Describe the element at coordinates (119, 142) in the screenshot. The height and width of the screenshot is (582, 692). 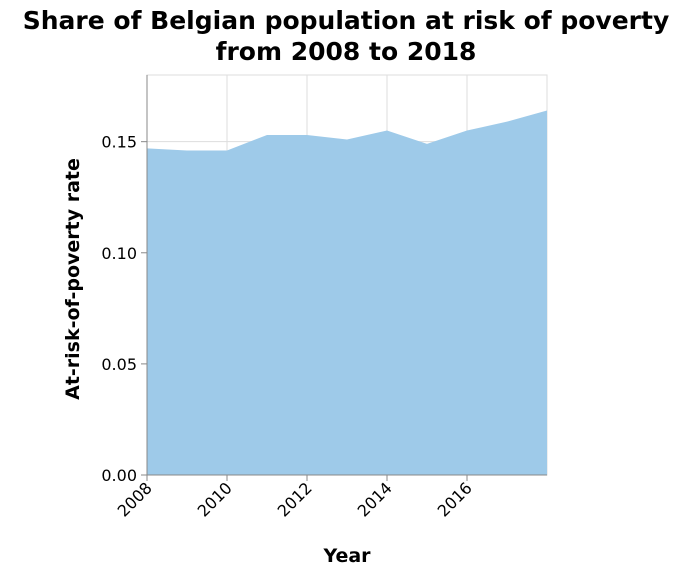
I see `y-tick-label: 0.15` at that location.